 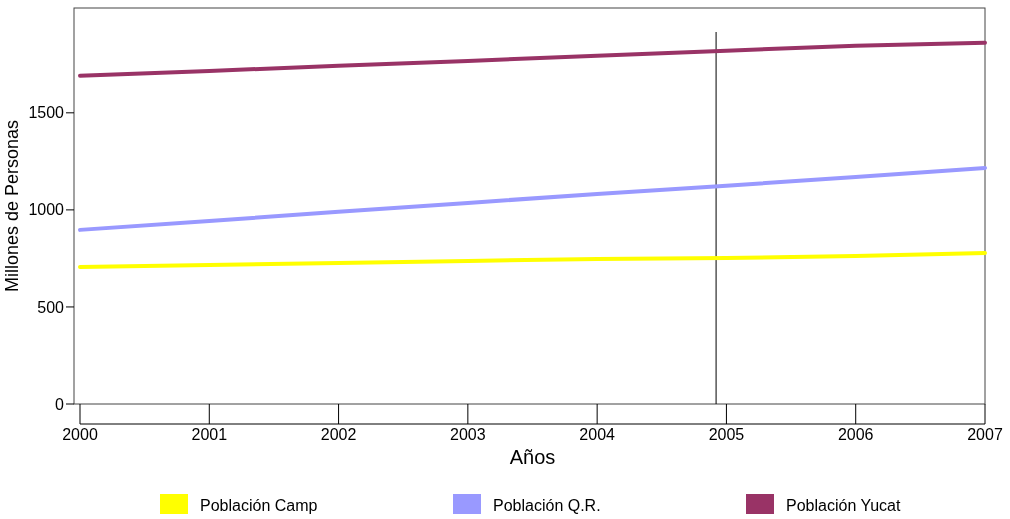 What do you see at coordinates (12, 206) in the screenshot?
I see `y-axis-title: Millones de Personas` at bounding box center [12, 206].